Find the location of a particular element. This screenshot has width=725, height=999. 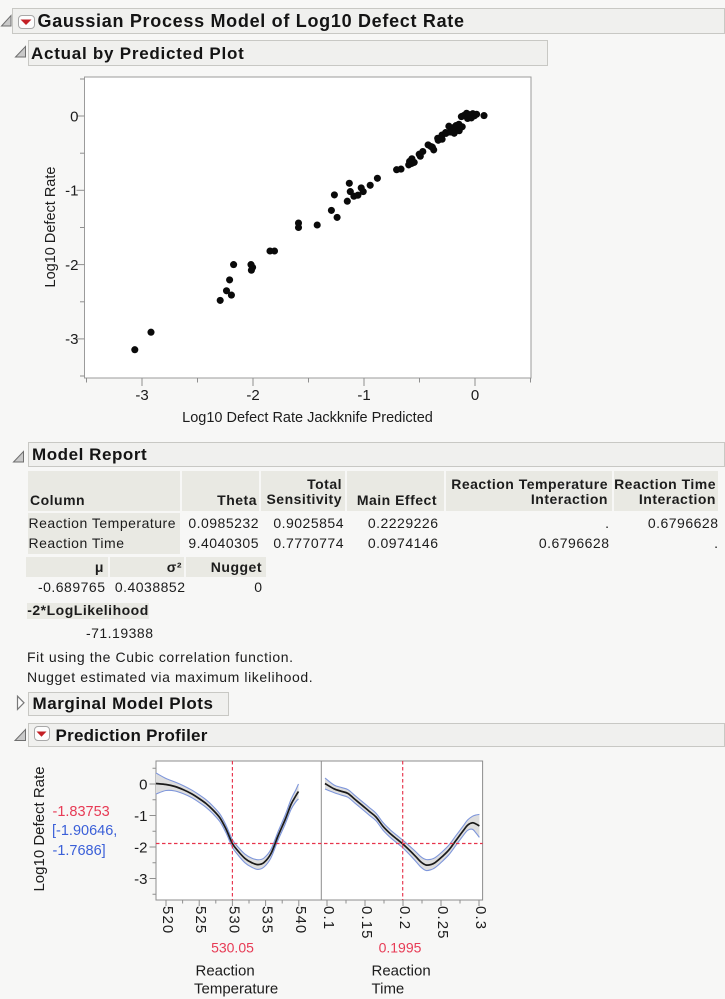

svg-text: 520 is located at coordinates (167, 920).